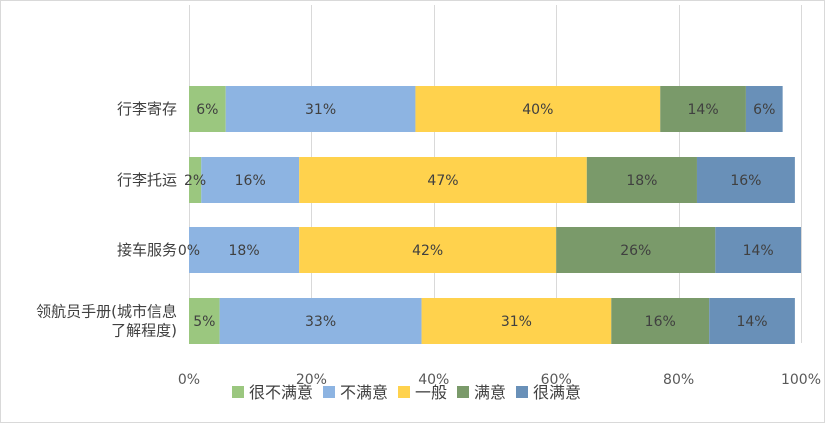  Describe the element at coordinates (189, 251) in the screenshot. I see `data-label: 0%` at that location.